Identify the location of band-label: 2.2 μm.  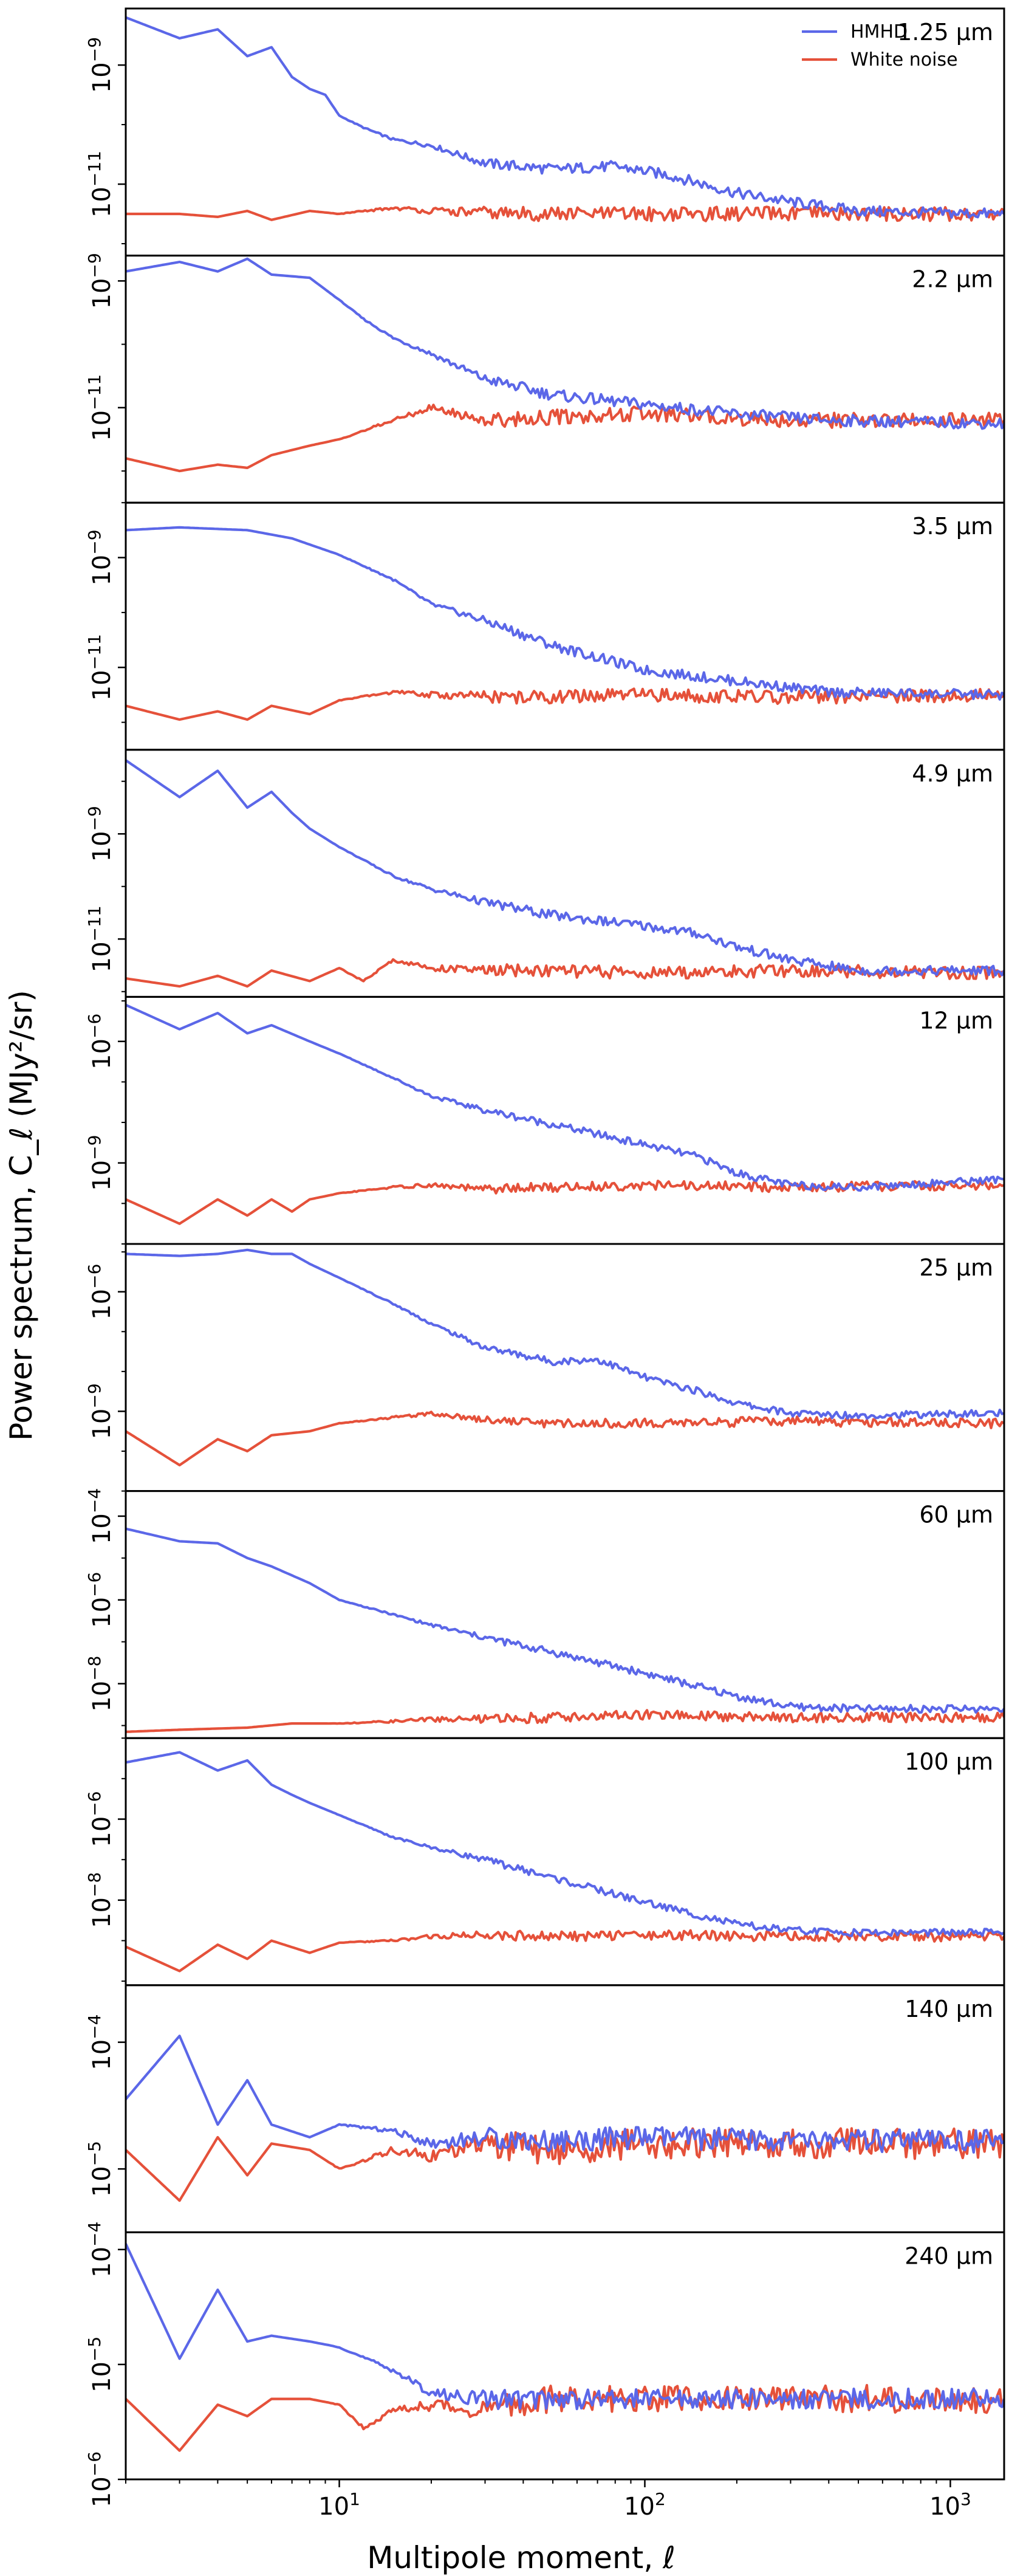
(952, 279).